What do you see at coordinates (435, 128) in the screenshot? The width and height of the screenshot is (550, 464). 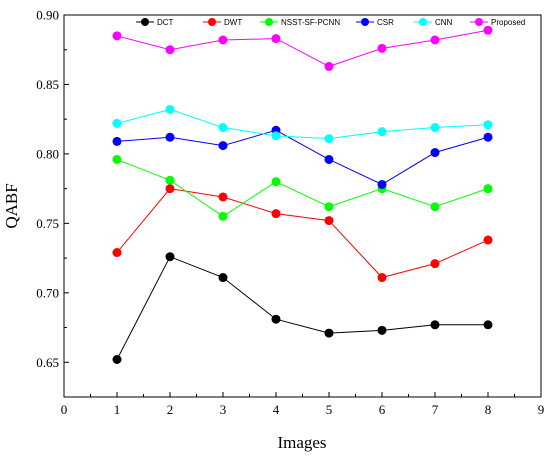 I see `data-point-s4-p6` at bounding box center [435, 128].